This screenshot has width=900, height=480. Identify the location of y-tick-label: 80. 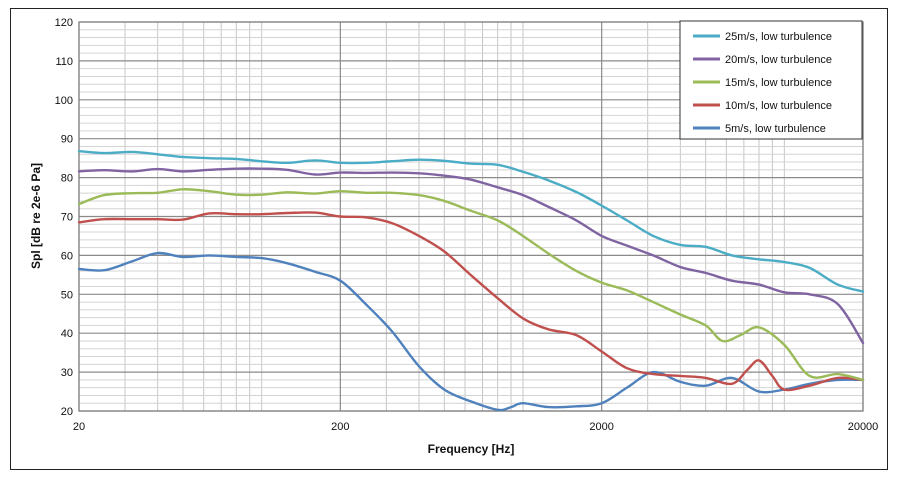
(67, 179).